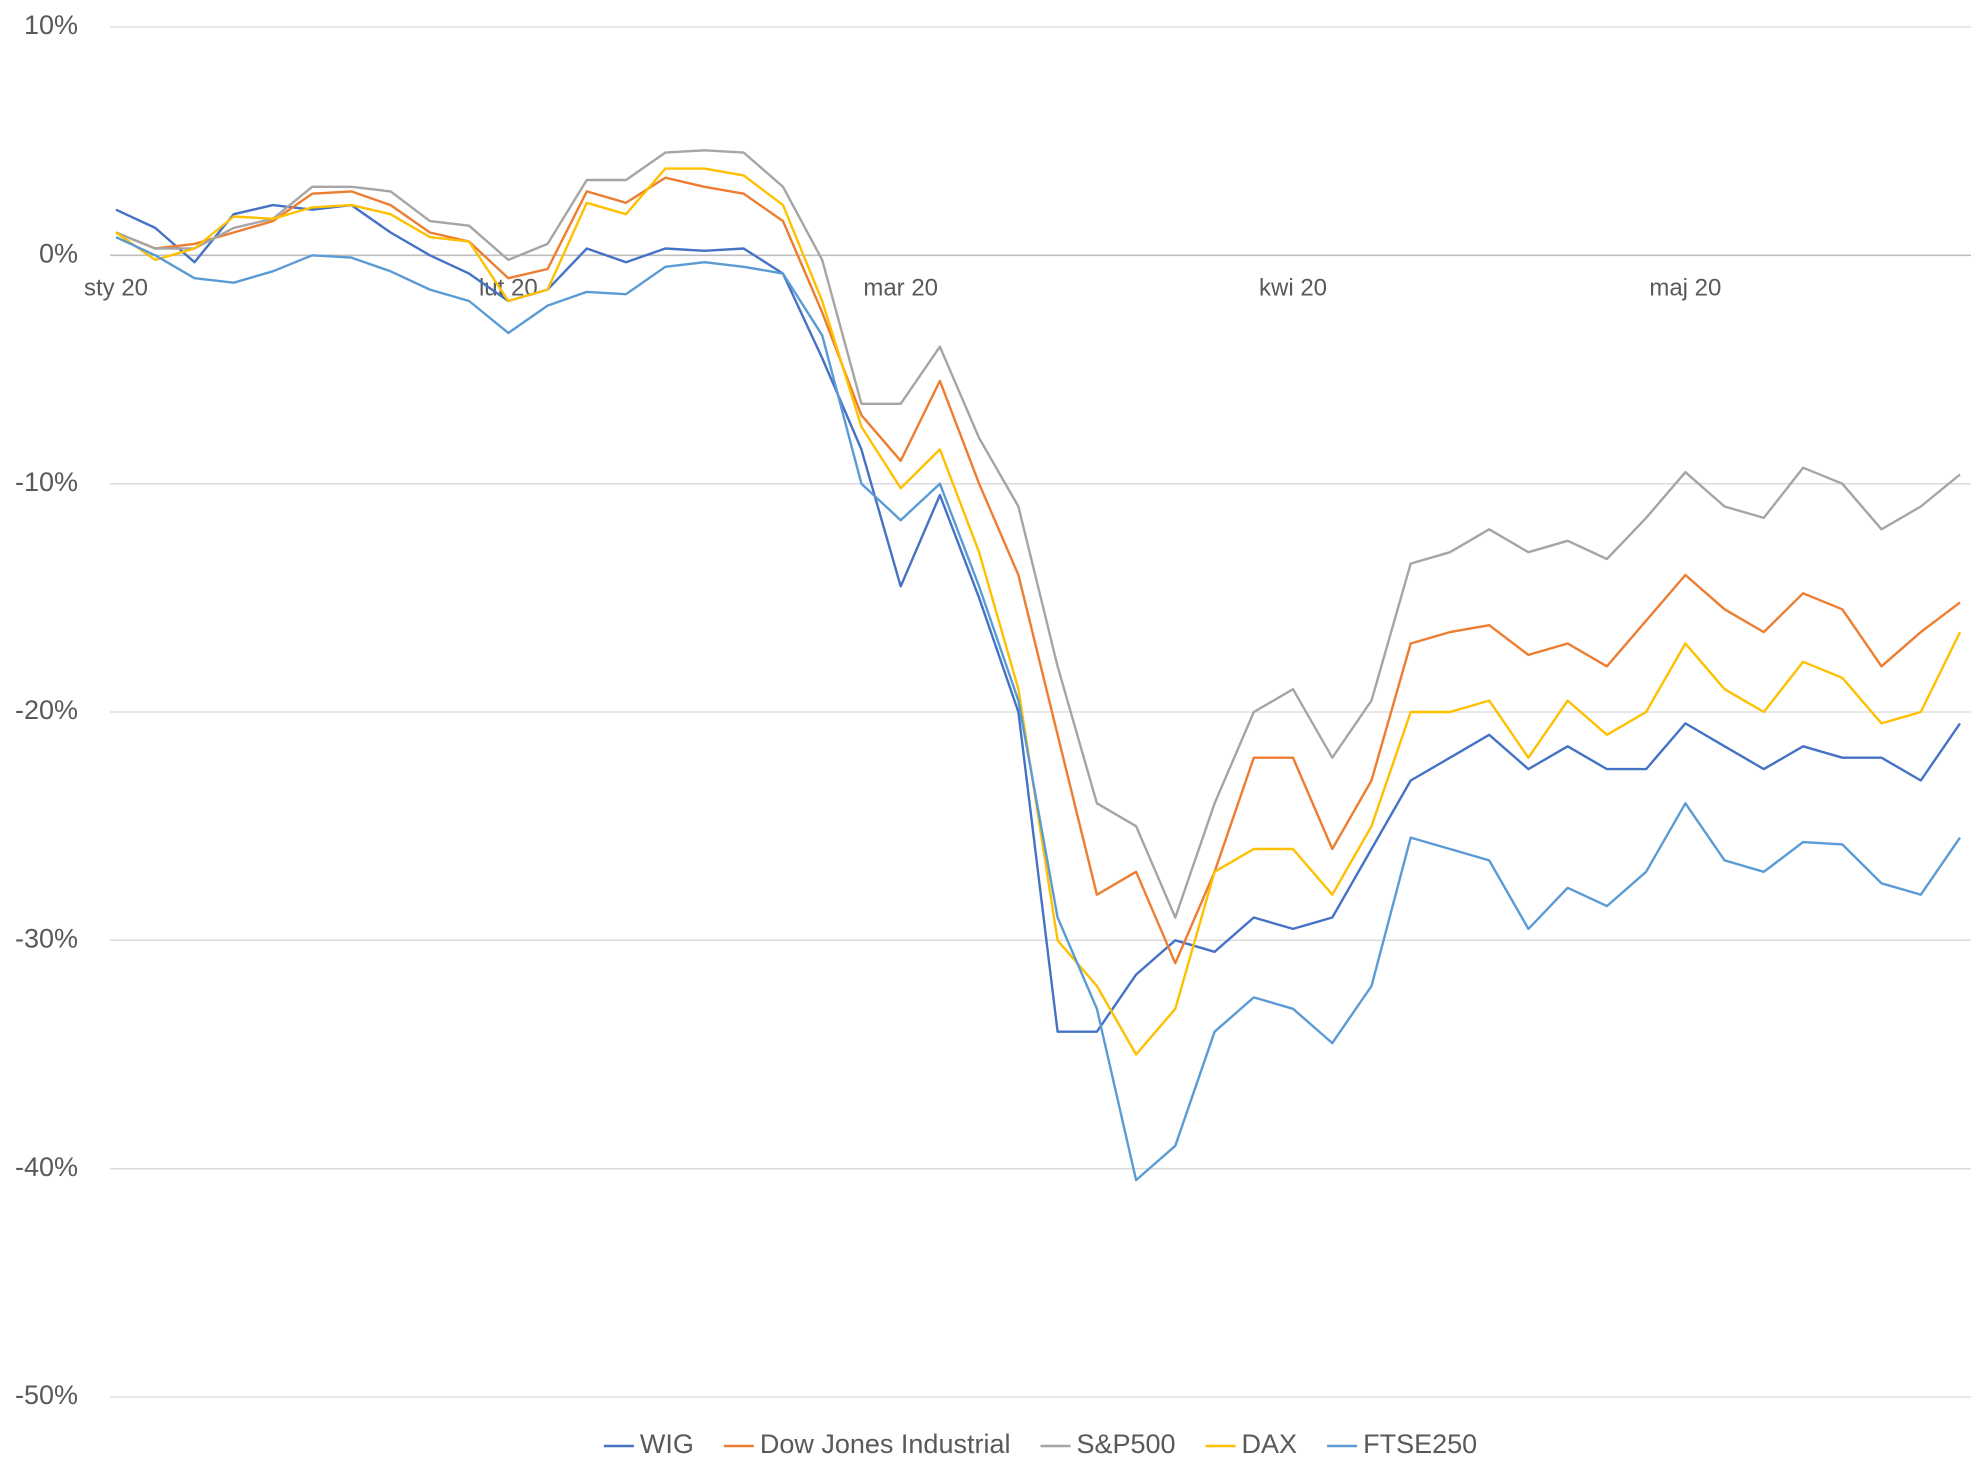 This screenshot has width=1984, height=1480. Describe the element at coordinates (46, 938) in the screenshot. I see `y-tick-label: -30%` at that location.